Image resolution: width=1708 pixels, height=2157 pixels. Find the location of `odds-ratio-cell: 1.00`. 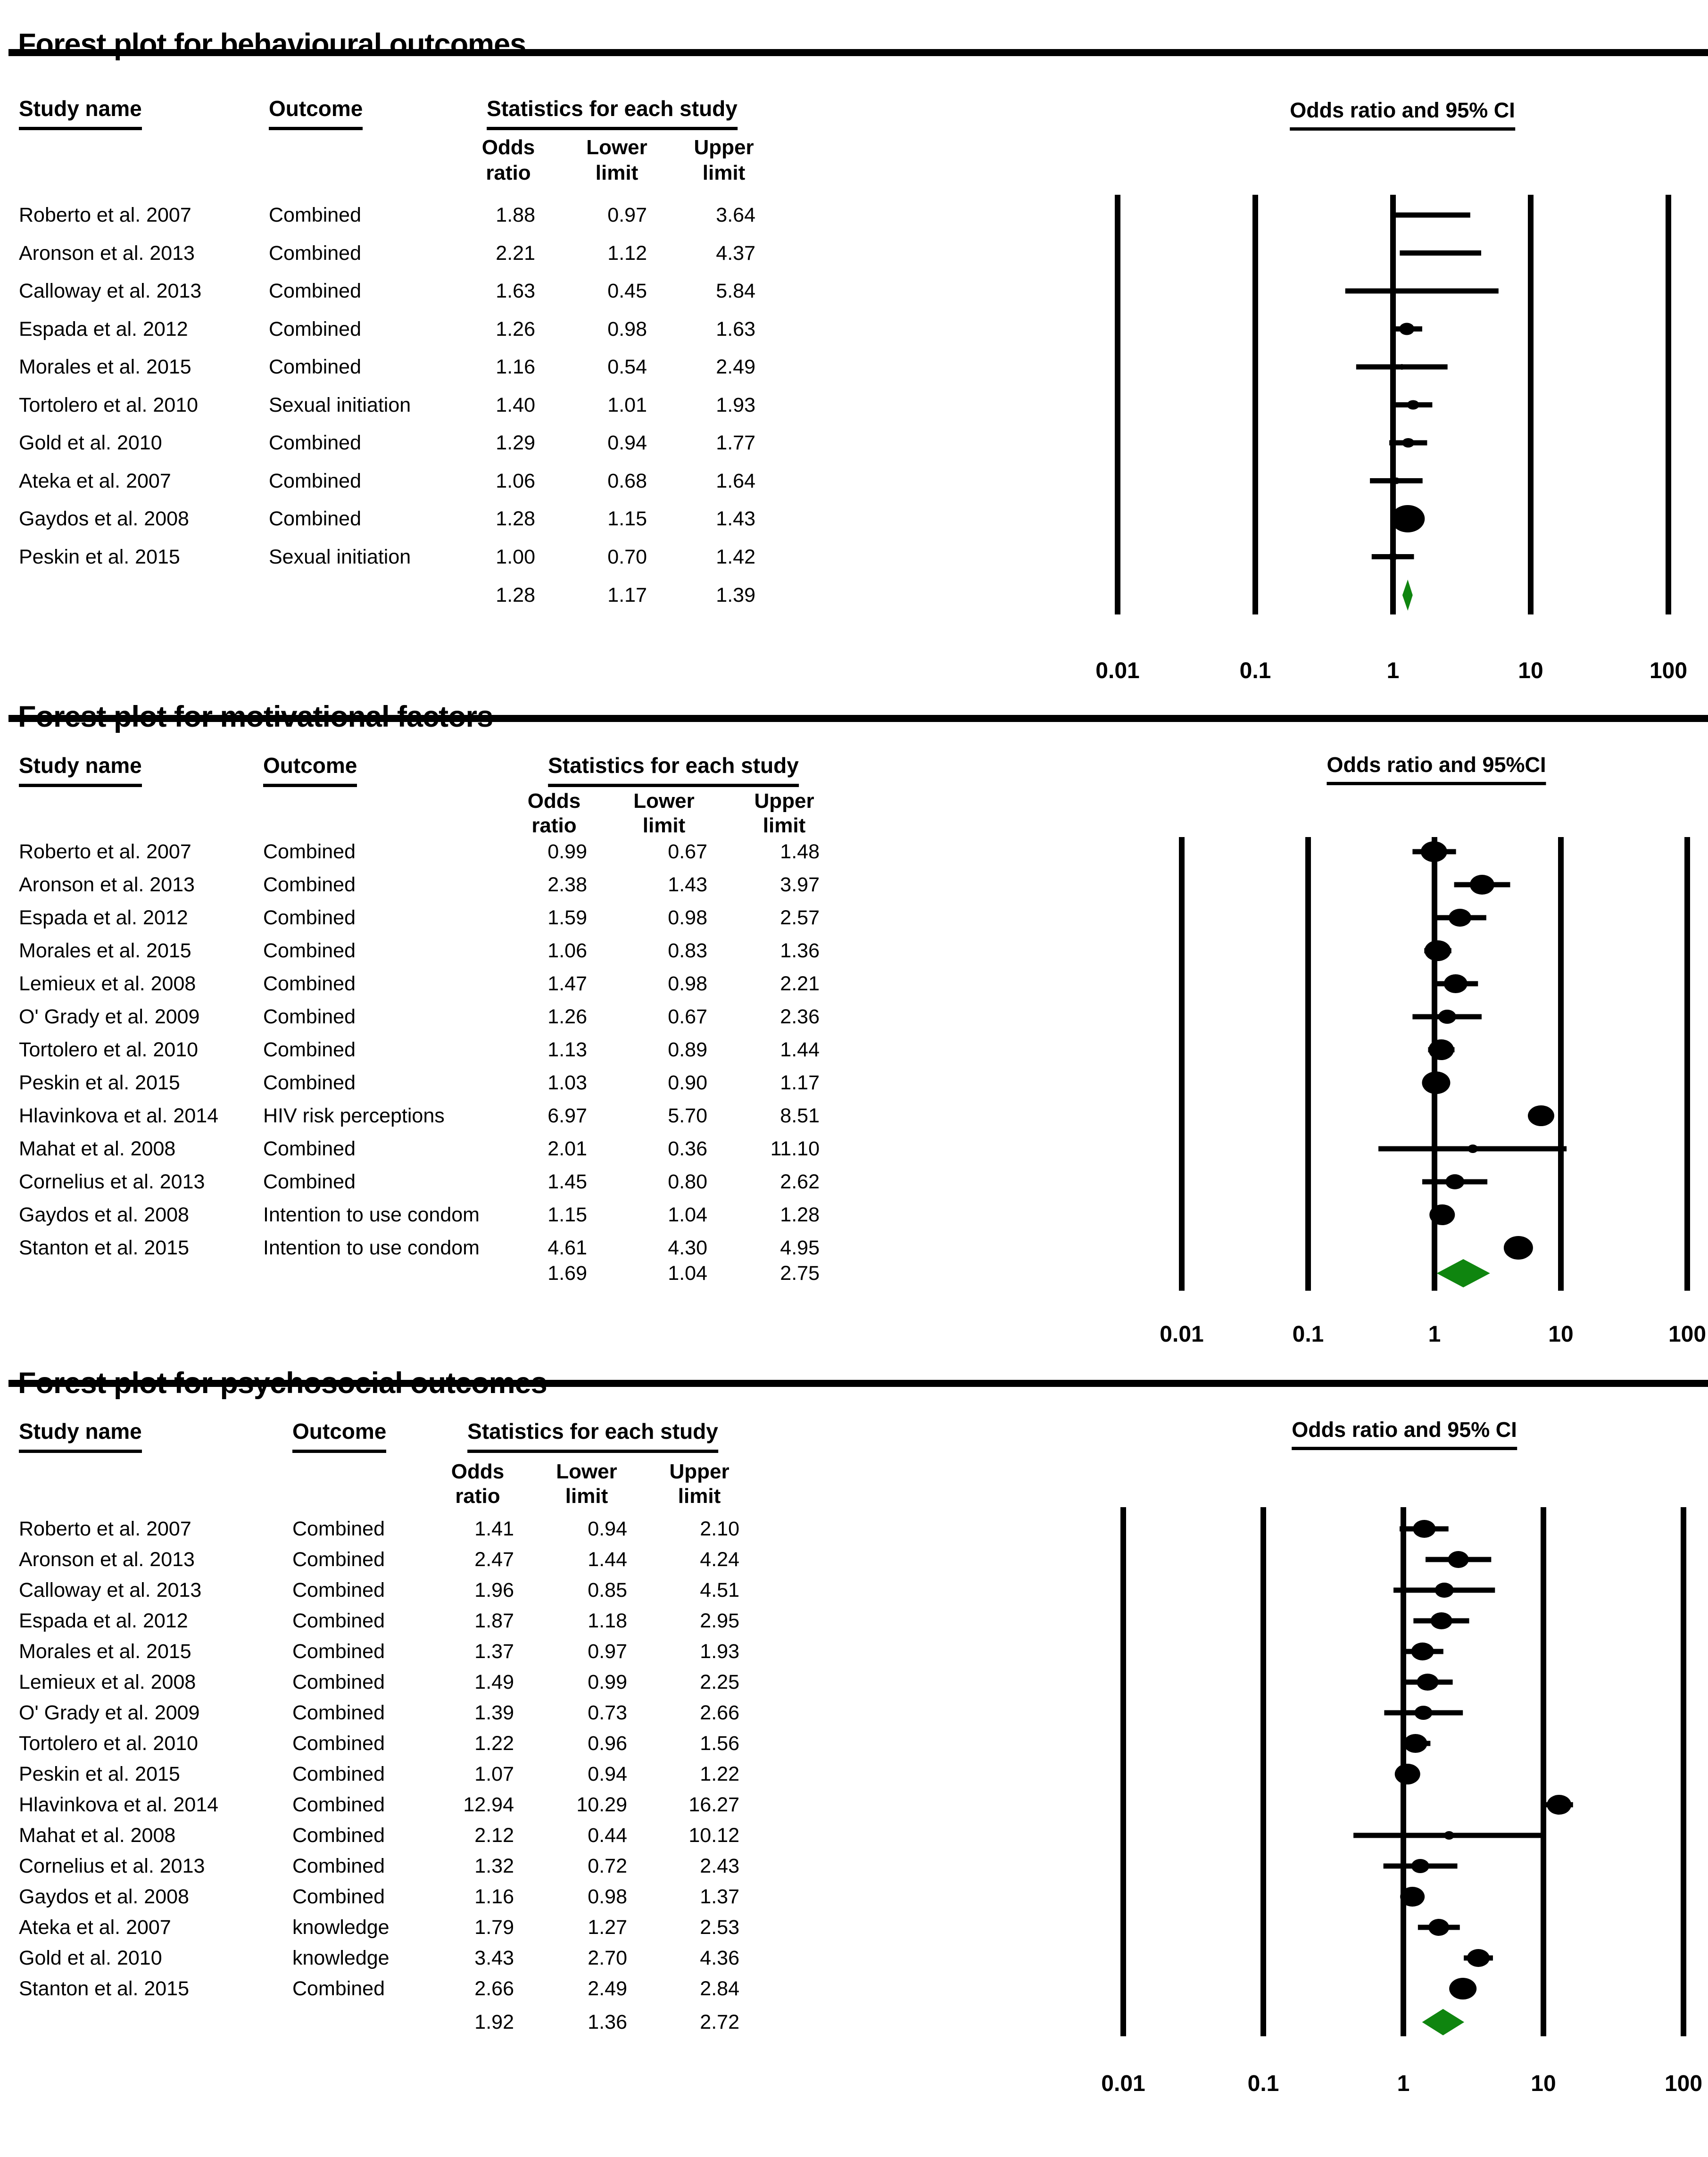

odds-ratio-cell: 1.00 is located at coordinates (515, 556).